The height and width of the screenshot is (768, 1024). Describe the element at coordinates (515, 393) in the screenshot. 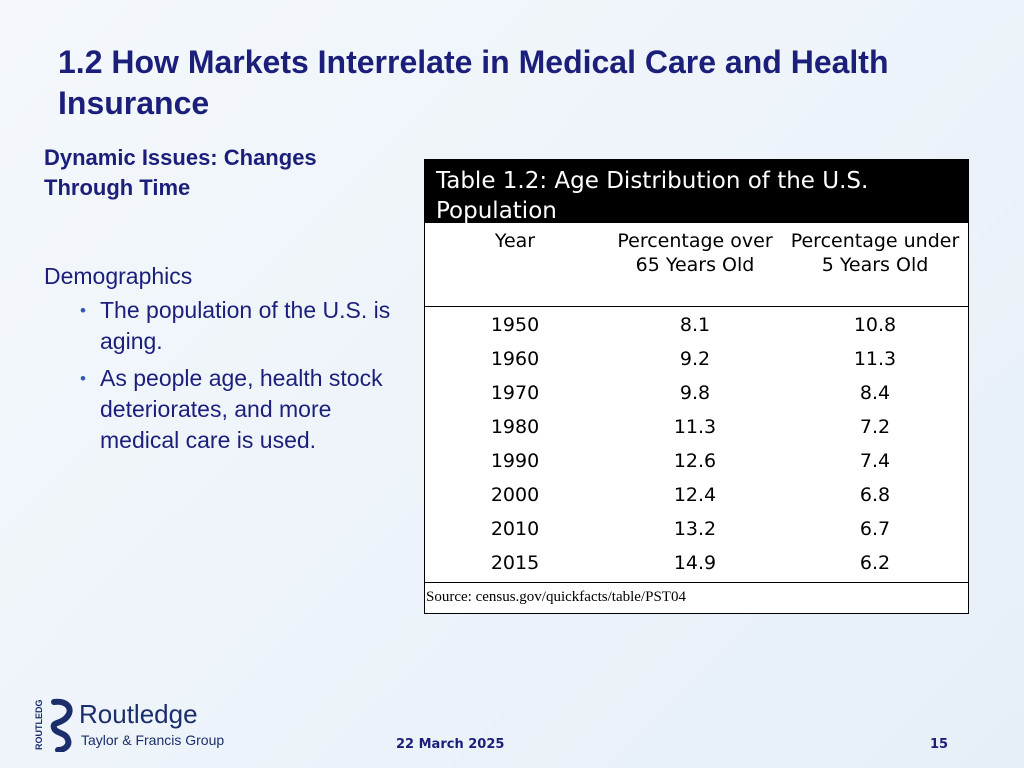

I see `cell-year: 1970` at that location.